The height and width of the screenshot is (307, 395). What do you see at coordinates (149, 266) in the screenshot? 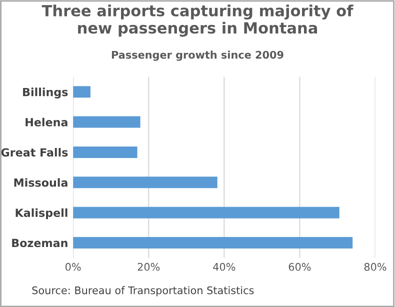
I see `x-tick-label: 20%` at bounding box center [149, 266].